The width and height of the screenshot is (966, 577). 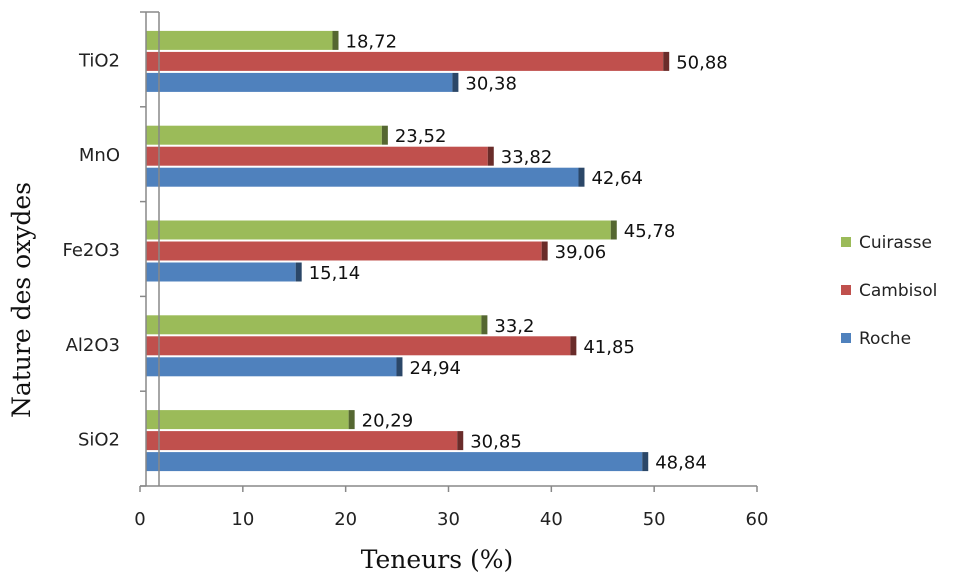 What do you see at coordinates (885, 339) in the screenshot?
I see `legend-label: Roche` at bounding box center [885, 339].